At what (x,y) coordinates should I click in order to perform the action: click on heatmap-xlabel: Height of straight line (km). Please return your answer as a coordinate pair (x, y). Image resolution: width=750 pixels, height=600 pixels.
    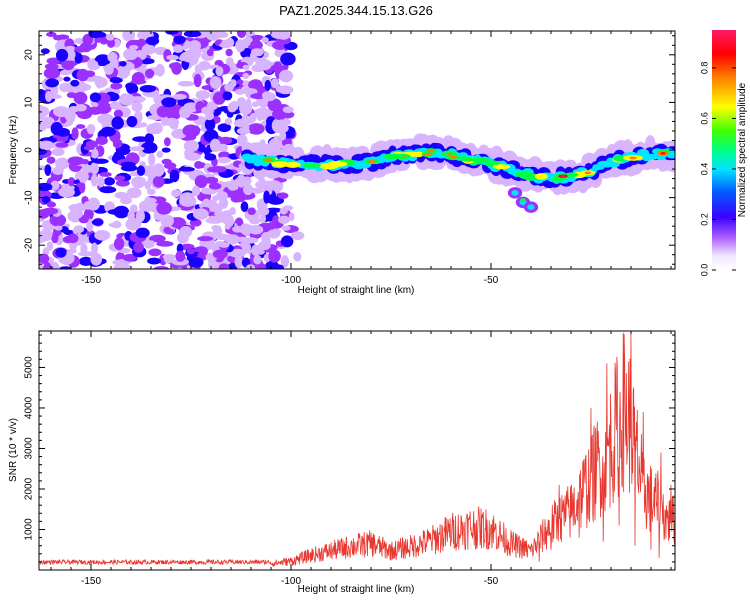
    Looking at the image, I should click on (356, 290).